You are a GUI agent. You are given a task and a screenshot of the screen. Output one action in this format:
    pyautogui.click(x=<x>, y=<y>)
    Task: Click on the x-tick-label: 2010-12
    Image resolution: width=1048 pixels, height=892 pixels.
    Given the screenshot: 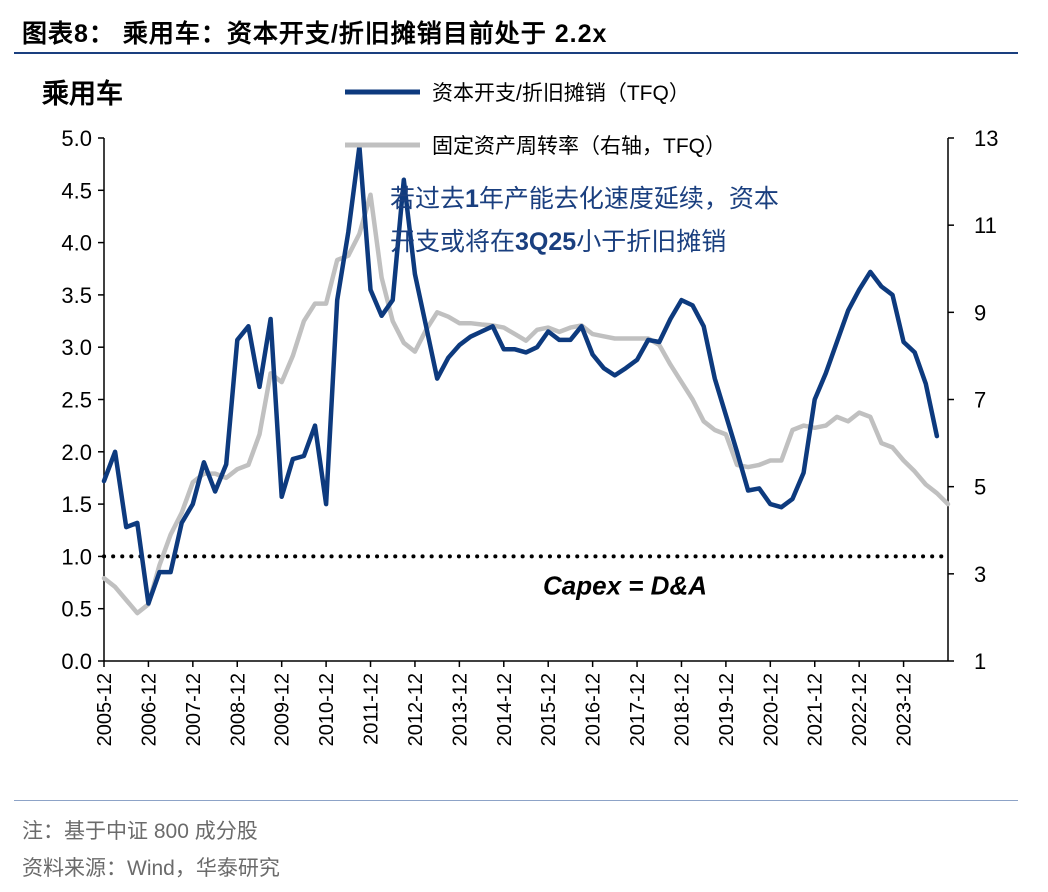 What is the action you would take?
    pyautogui.click(x=327, y=709)
    